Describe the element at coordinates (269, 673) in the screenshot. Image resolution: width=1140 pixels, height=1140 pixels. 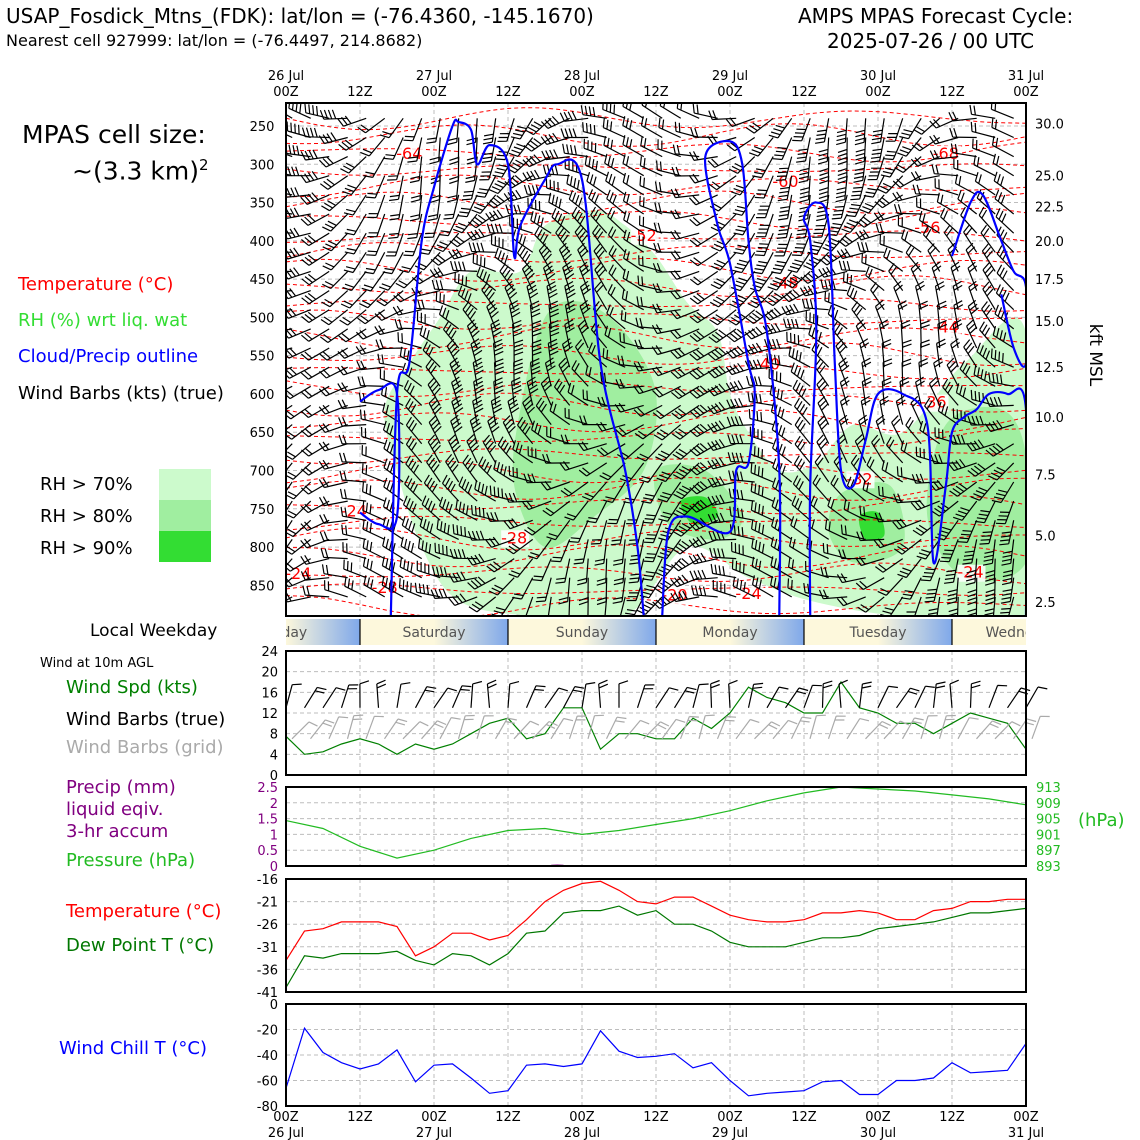
I see `panel-tick-label: 20` at that location.